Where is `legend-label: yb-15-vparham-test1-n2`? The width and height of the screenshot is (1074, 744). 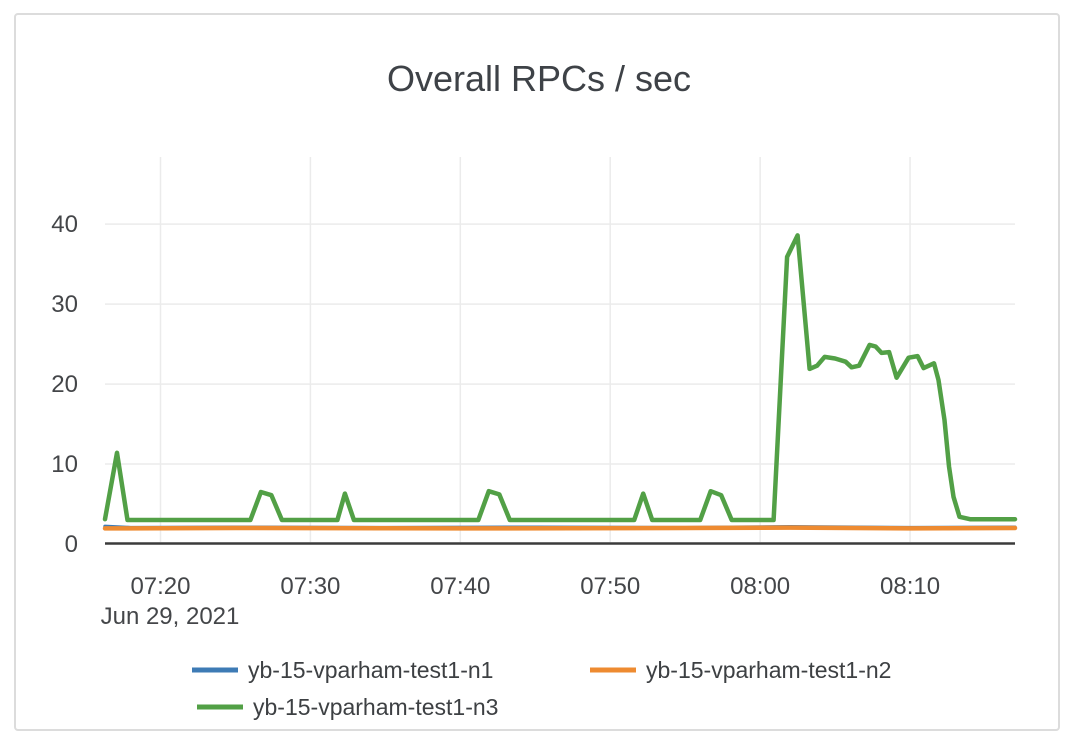
legend-label: yb-15-vparham-test1-n2 is located at coordinates (768, 670).